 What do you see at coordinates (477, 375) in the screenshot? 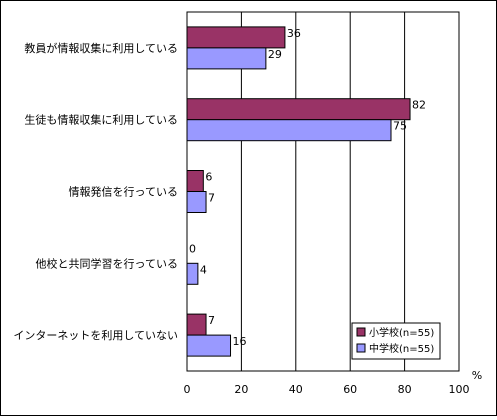
I see `unit-label: %` at bounding box center [477, 375].